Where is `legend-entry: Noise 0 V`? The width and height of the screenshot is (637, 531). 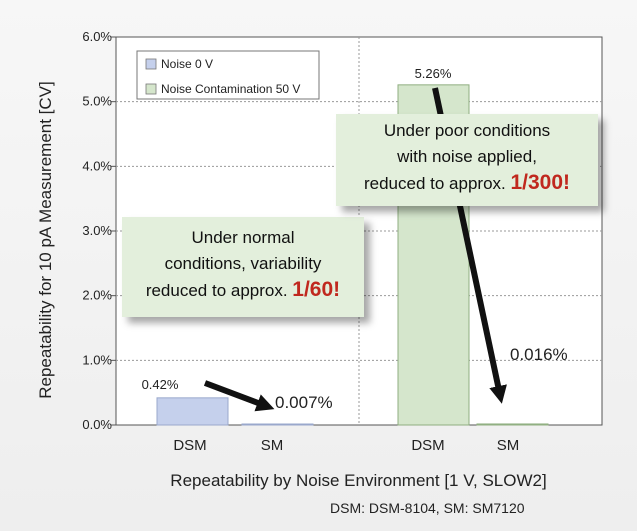 legend-entry: Noise 0 V is located at coordinates (187, 64).